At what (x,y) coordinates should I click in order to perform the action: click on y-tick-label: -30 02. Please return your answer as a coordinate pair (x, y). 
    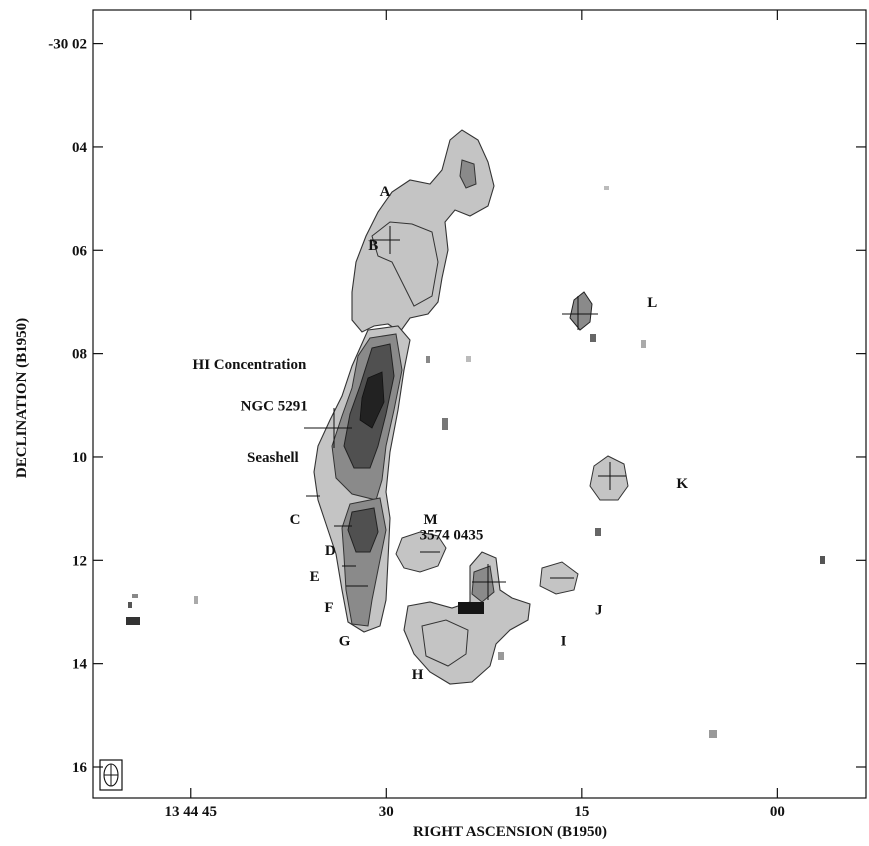
    Looking at the image, I should click on (67, 45).